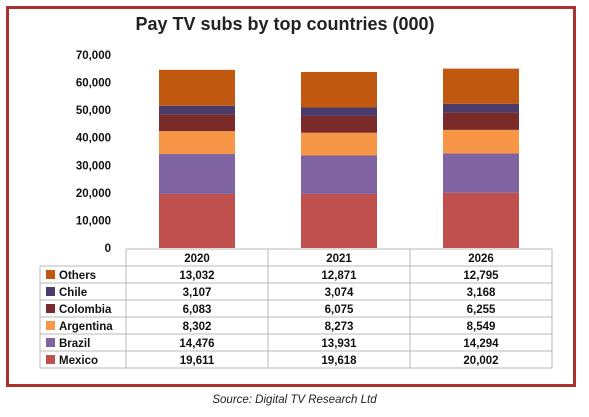 The height and width of the screenshot is (417, 589). What do you see at coordinates (197, 361) in the screenshot?
I see `data-label-mexico-2020: 19,611` at bounding box center [197, 361].